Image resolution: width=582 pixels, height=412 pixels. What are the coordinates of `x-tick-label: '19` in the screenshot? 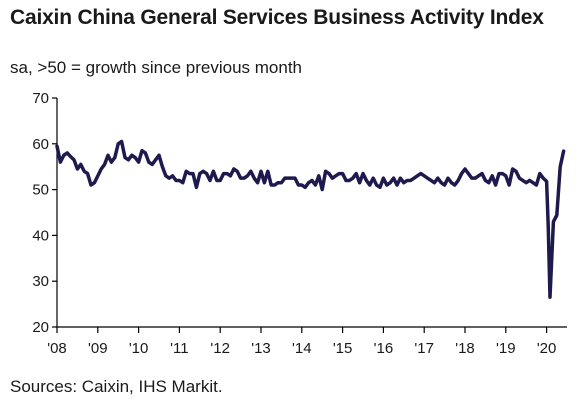 It's located at (506, 348).